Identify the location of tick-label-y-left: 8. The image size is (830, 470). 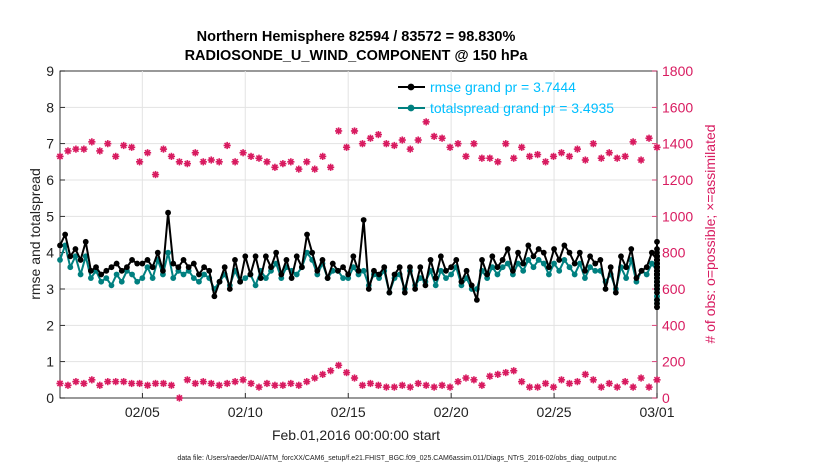
(50, 107).